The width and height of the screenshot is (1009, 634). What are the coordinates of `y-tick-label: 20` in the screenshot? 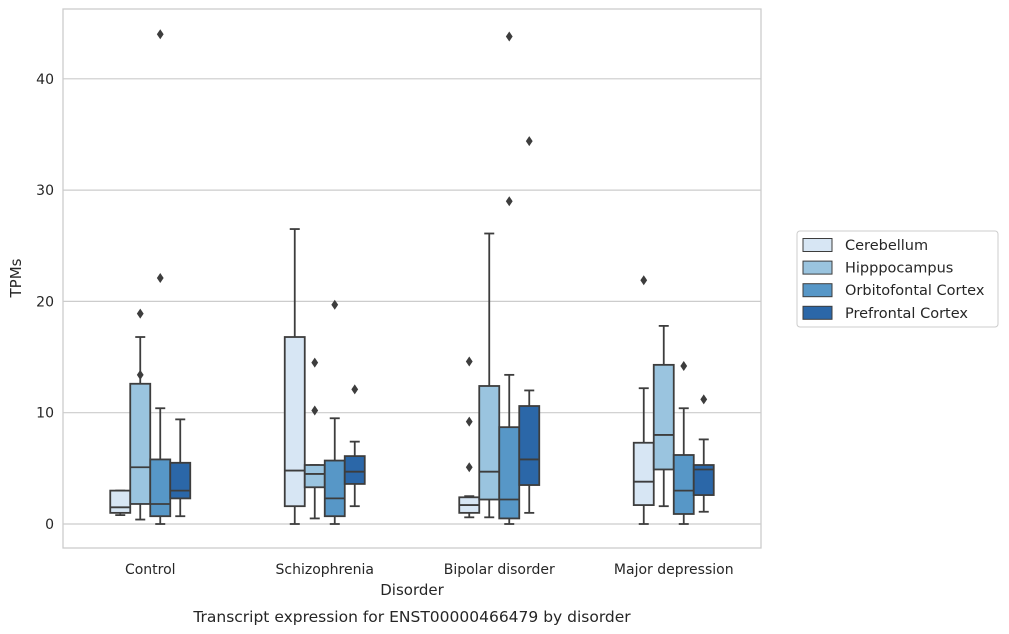 It's located at (45, 302).